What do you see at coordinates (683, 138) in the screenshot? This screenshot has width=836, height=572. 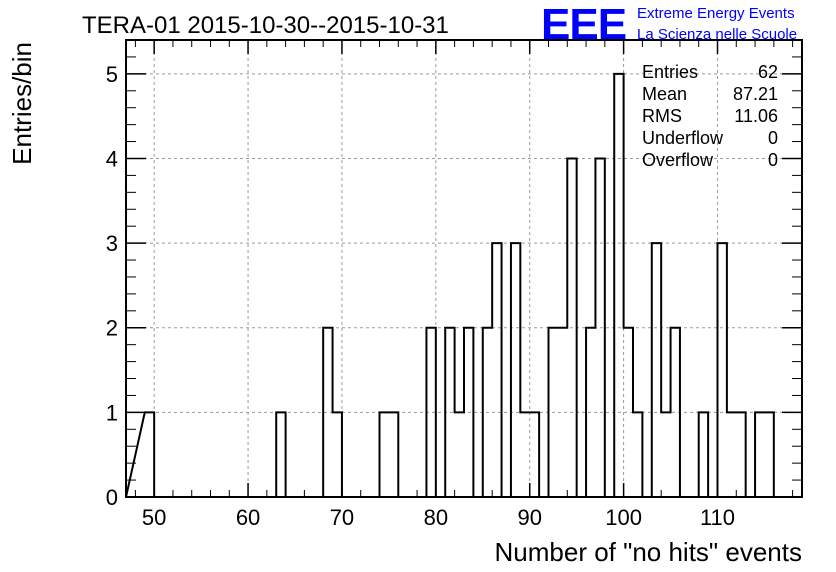 I see `stats-underflow-label: Underflow` at bounding box center [683, 138].